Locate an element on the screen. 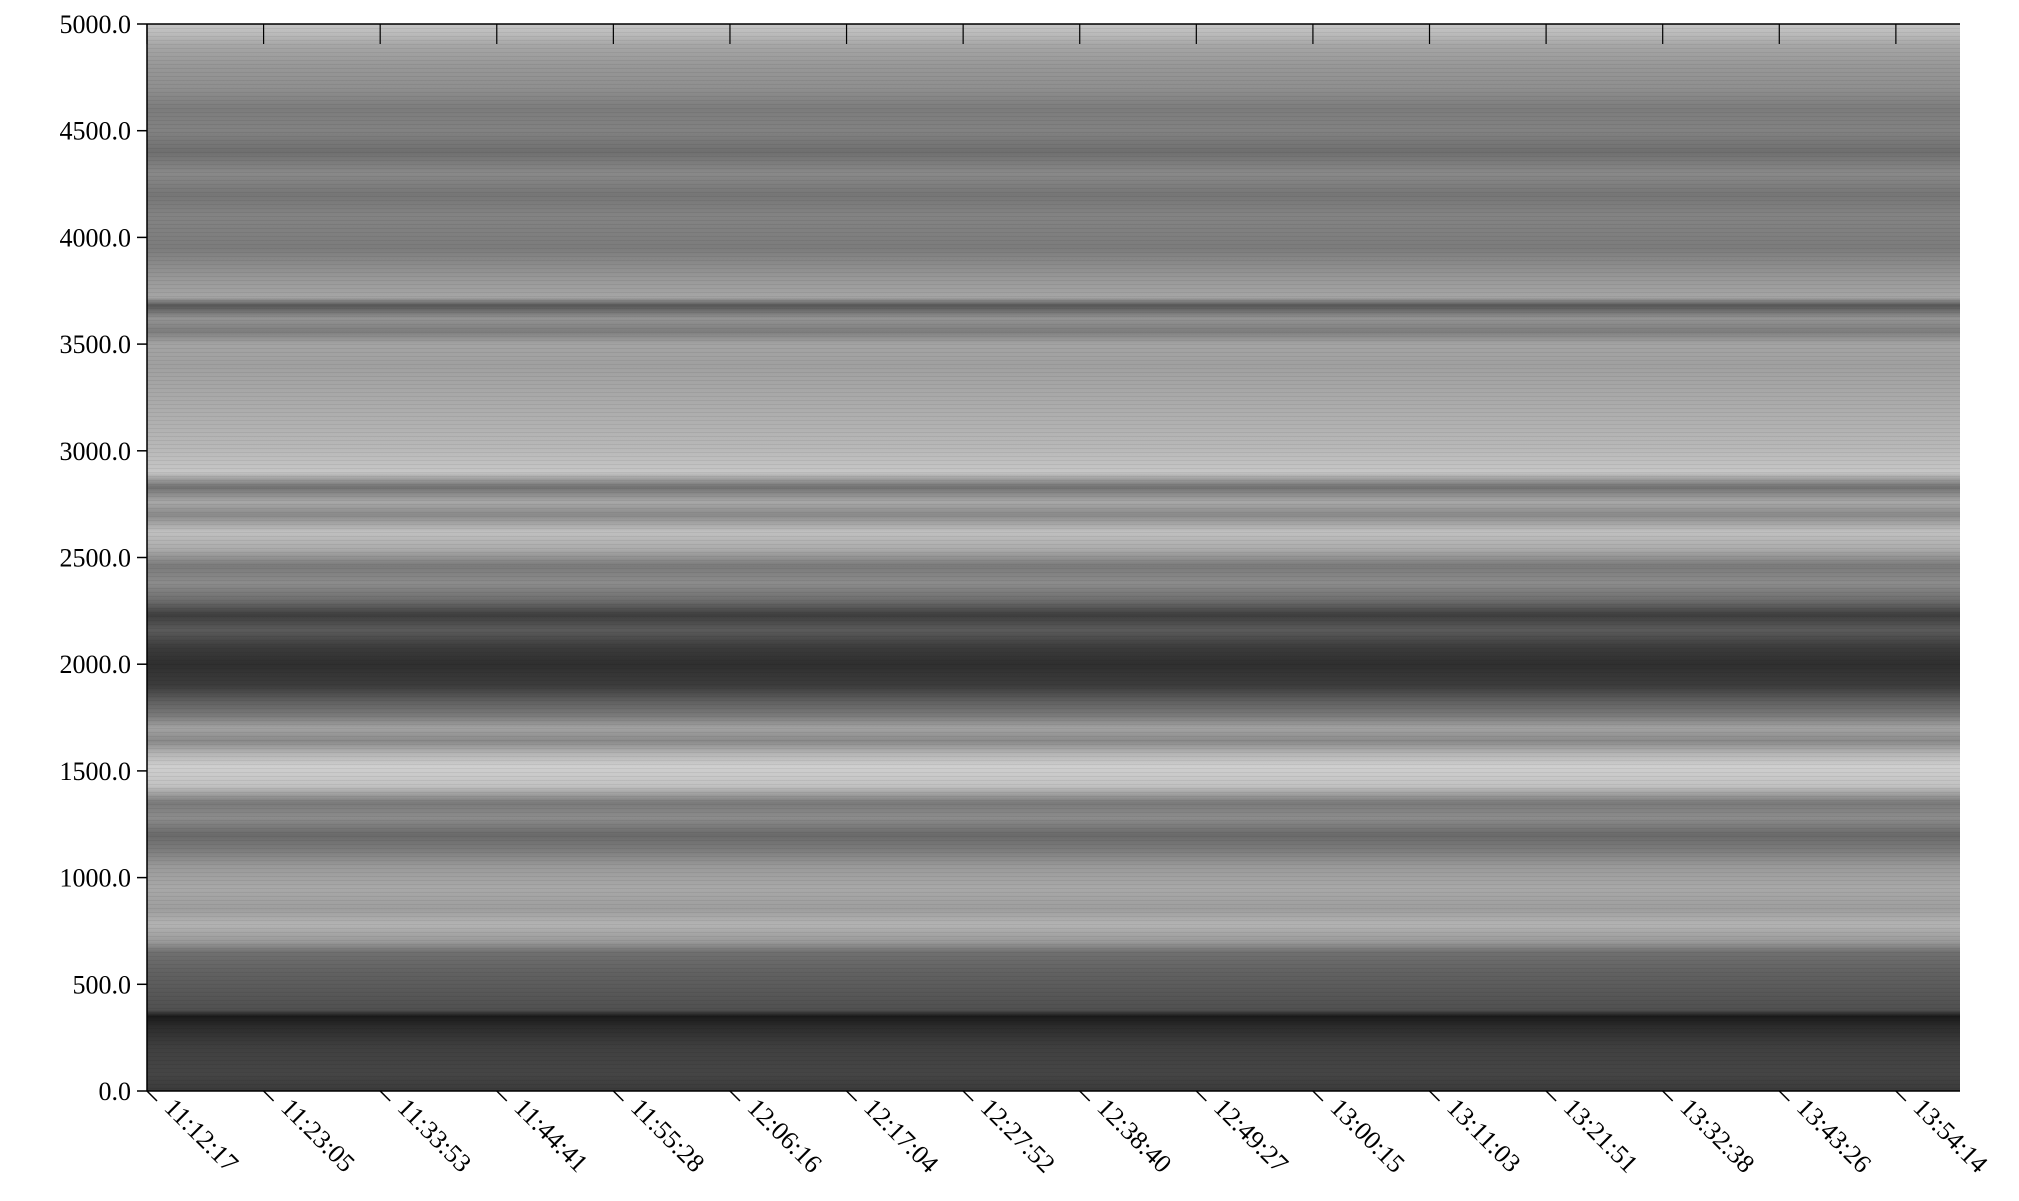 This screenshot has width=2019, height=1201. y-tick-label: 5000.0 is located at coordinates (96, 24).